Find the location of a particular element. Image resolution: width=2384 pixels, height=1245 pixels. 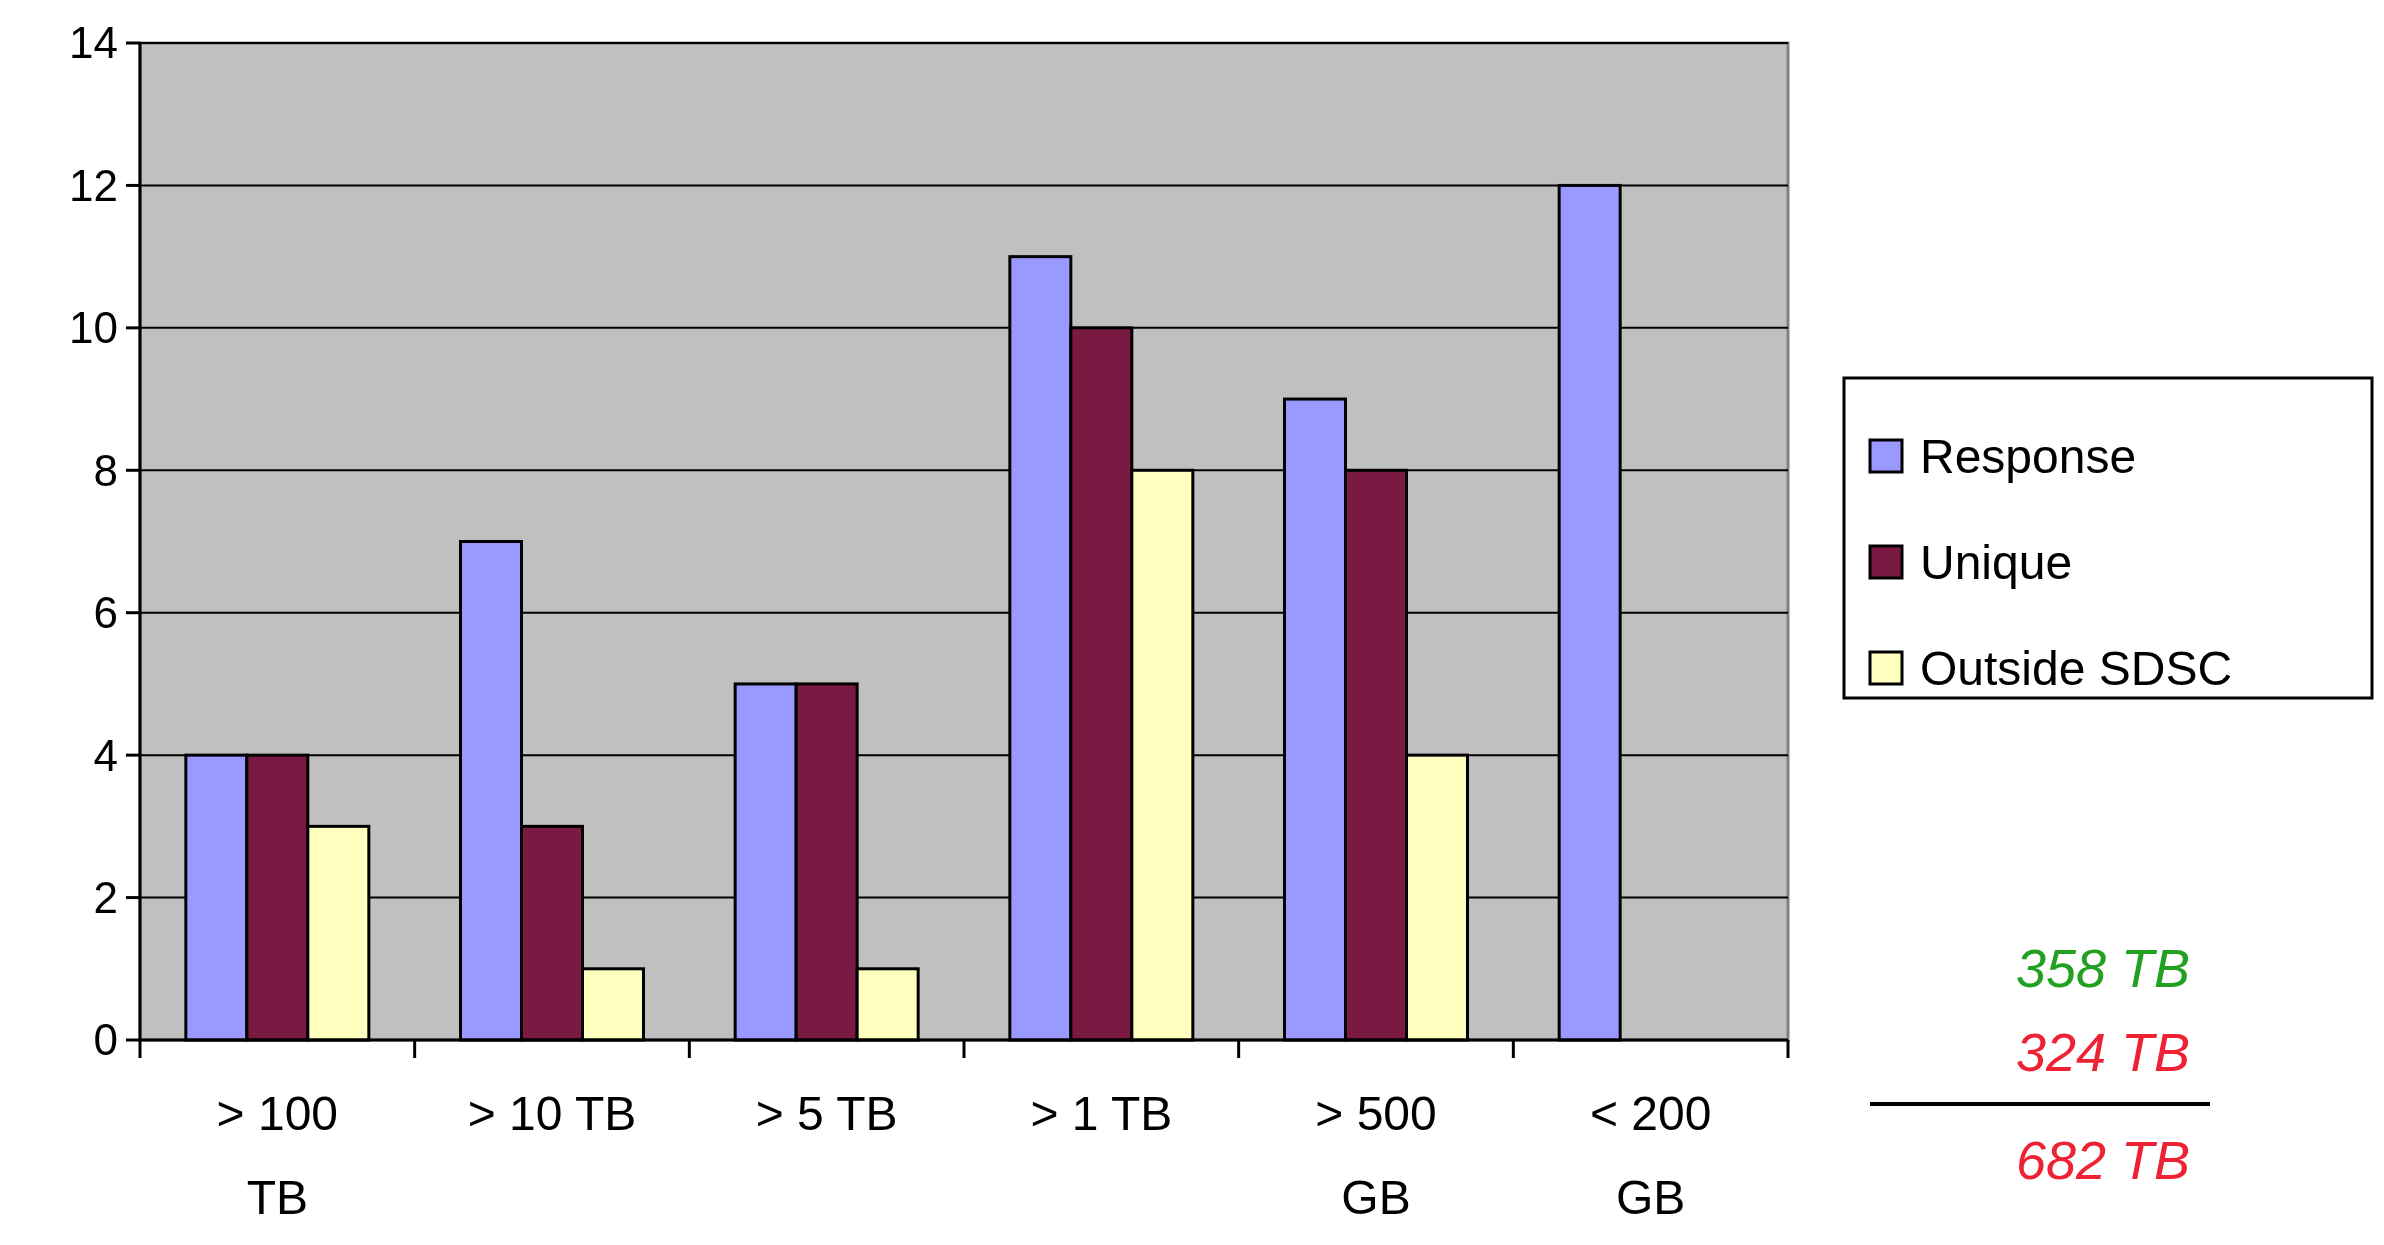

text: 324 TB is located at coordinates (2102, 1051).